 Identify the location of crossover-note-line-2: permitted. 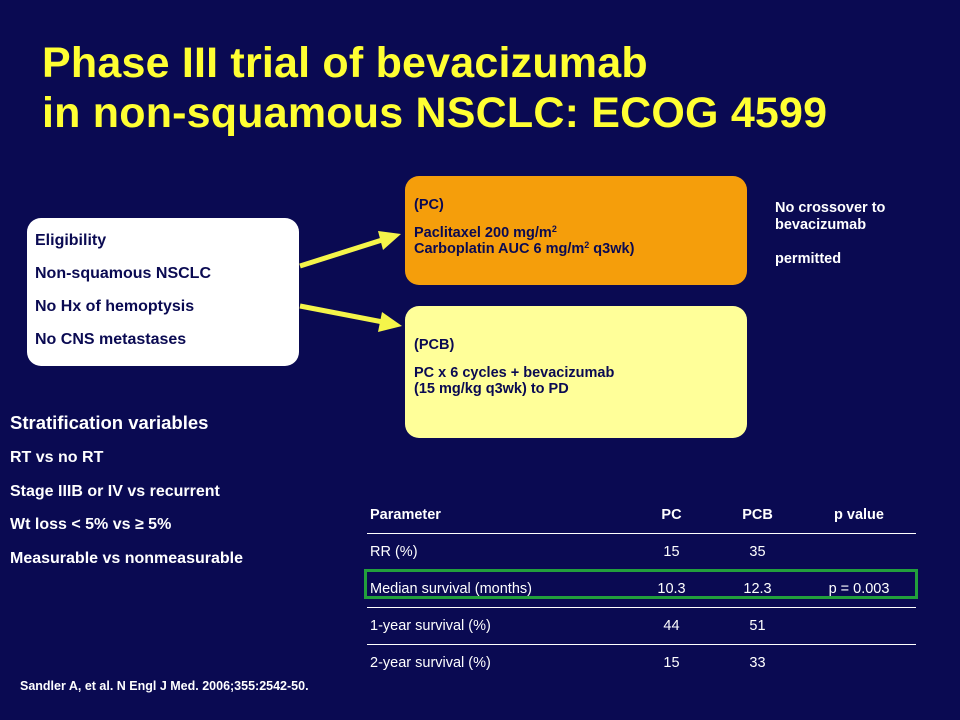
(808, 259).